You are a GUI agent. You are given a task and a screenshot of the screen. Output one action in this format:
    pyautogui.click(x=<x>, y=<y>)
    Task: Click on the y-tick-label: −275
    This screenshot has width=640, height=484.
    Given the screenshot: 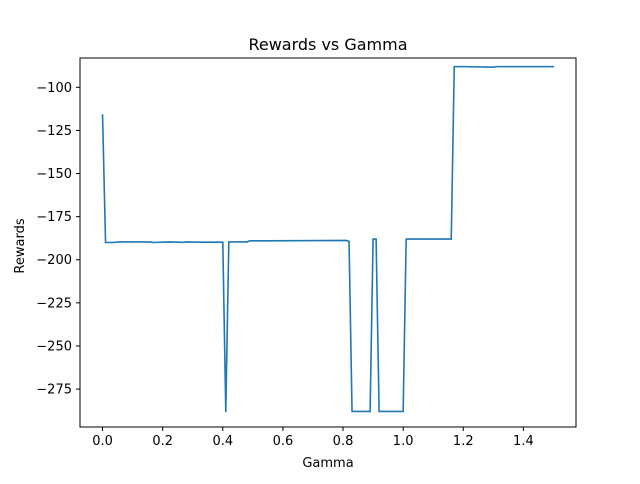 What is the action you would take?
    pyautogui.click(x=54, y=390)
    